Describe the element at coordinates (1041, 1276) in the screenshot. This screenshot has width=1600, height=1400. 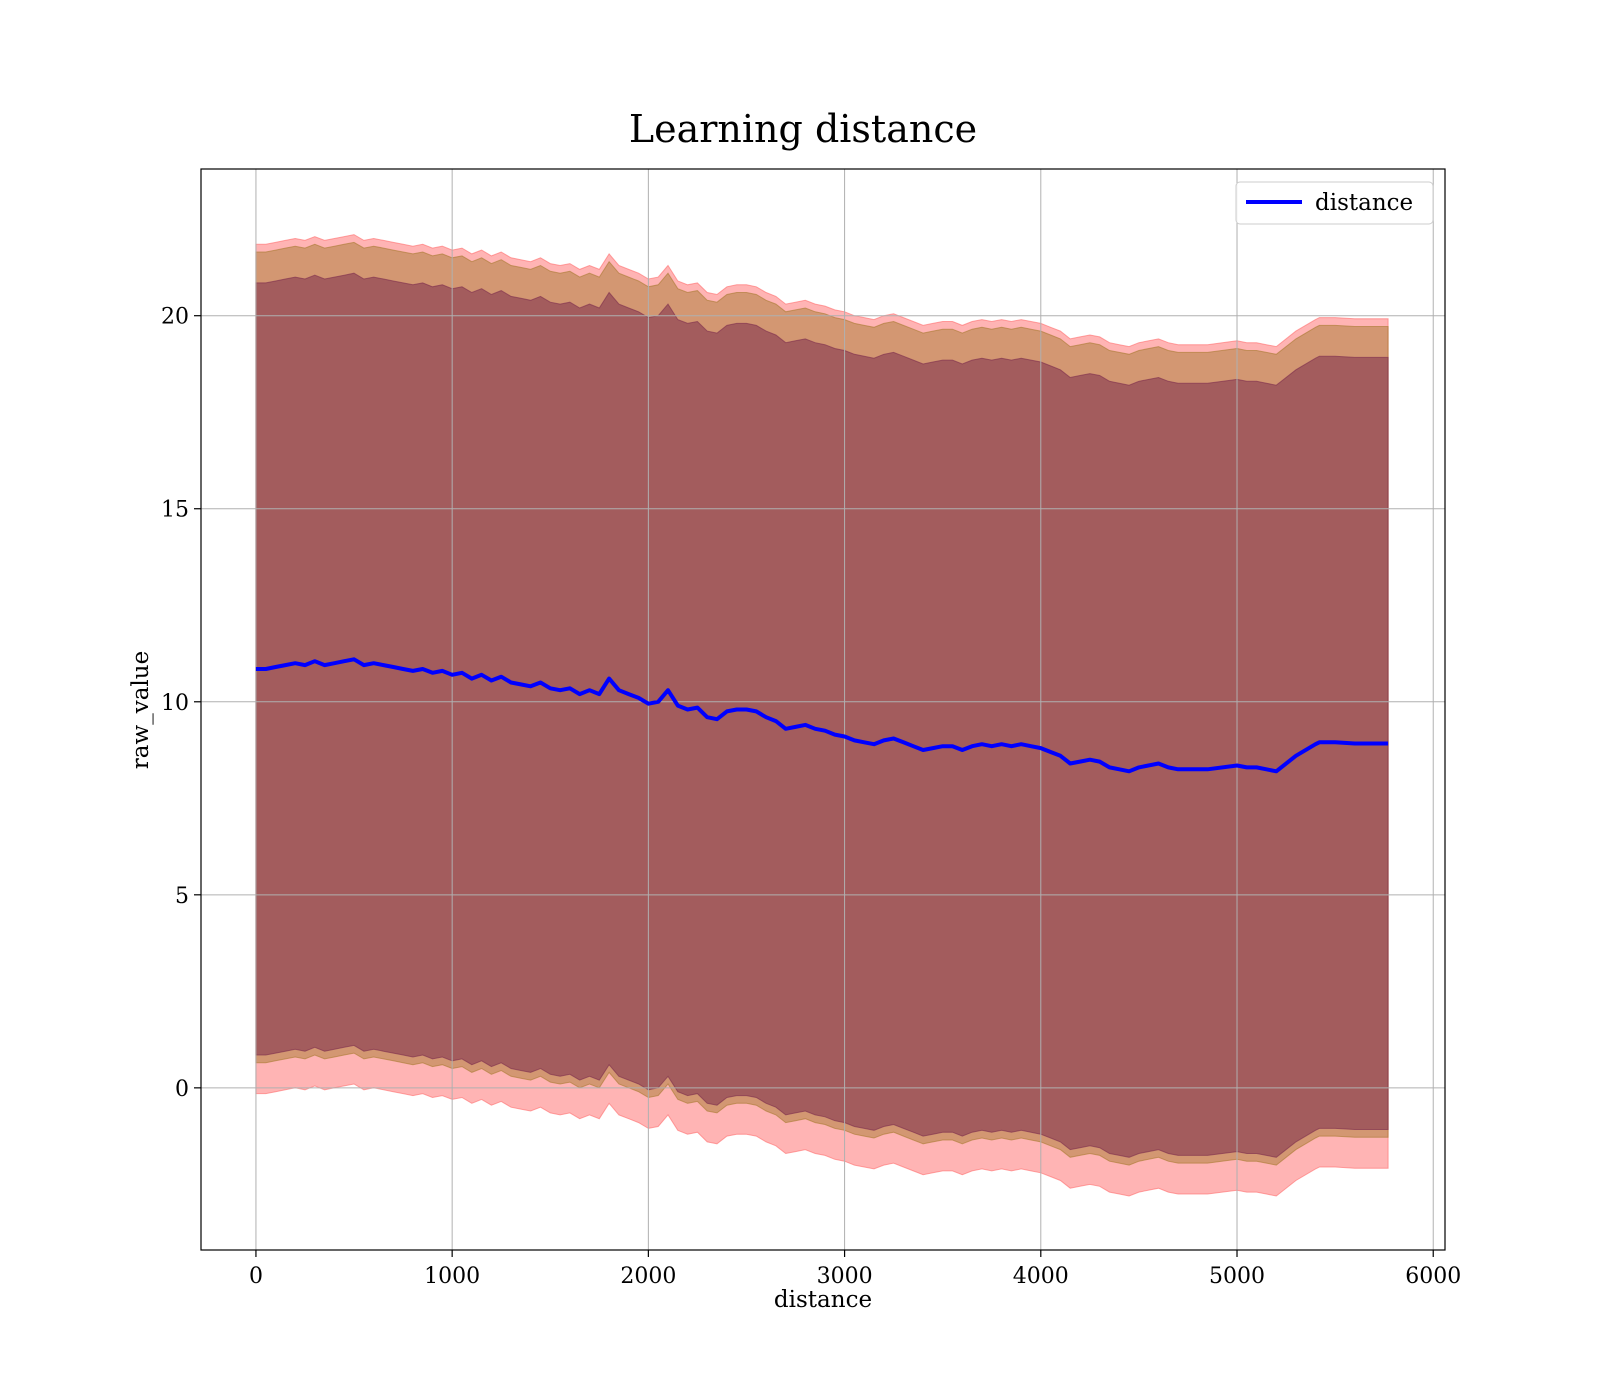
I see `x-tick-label-4: 4000` at that location.